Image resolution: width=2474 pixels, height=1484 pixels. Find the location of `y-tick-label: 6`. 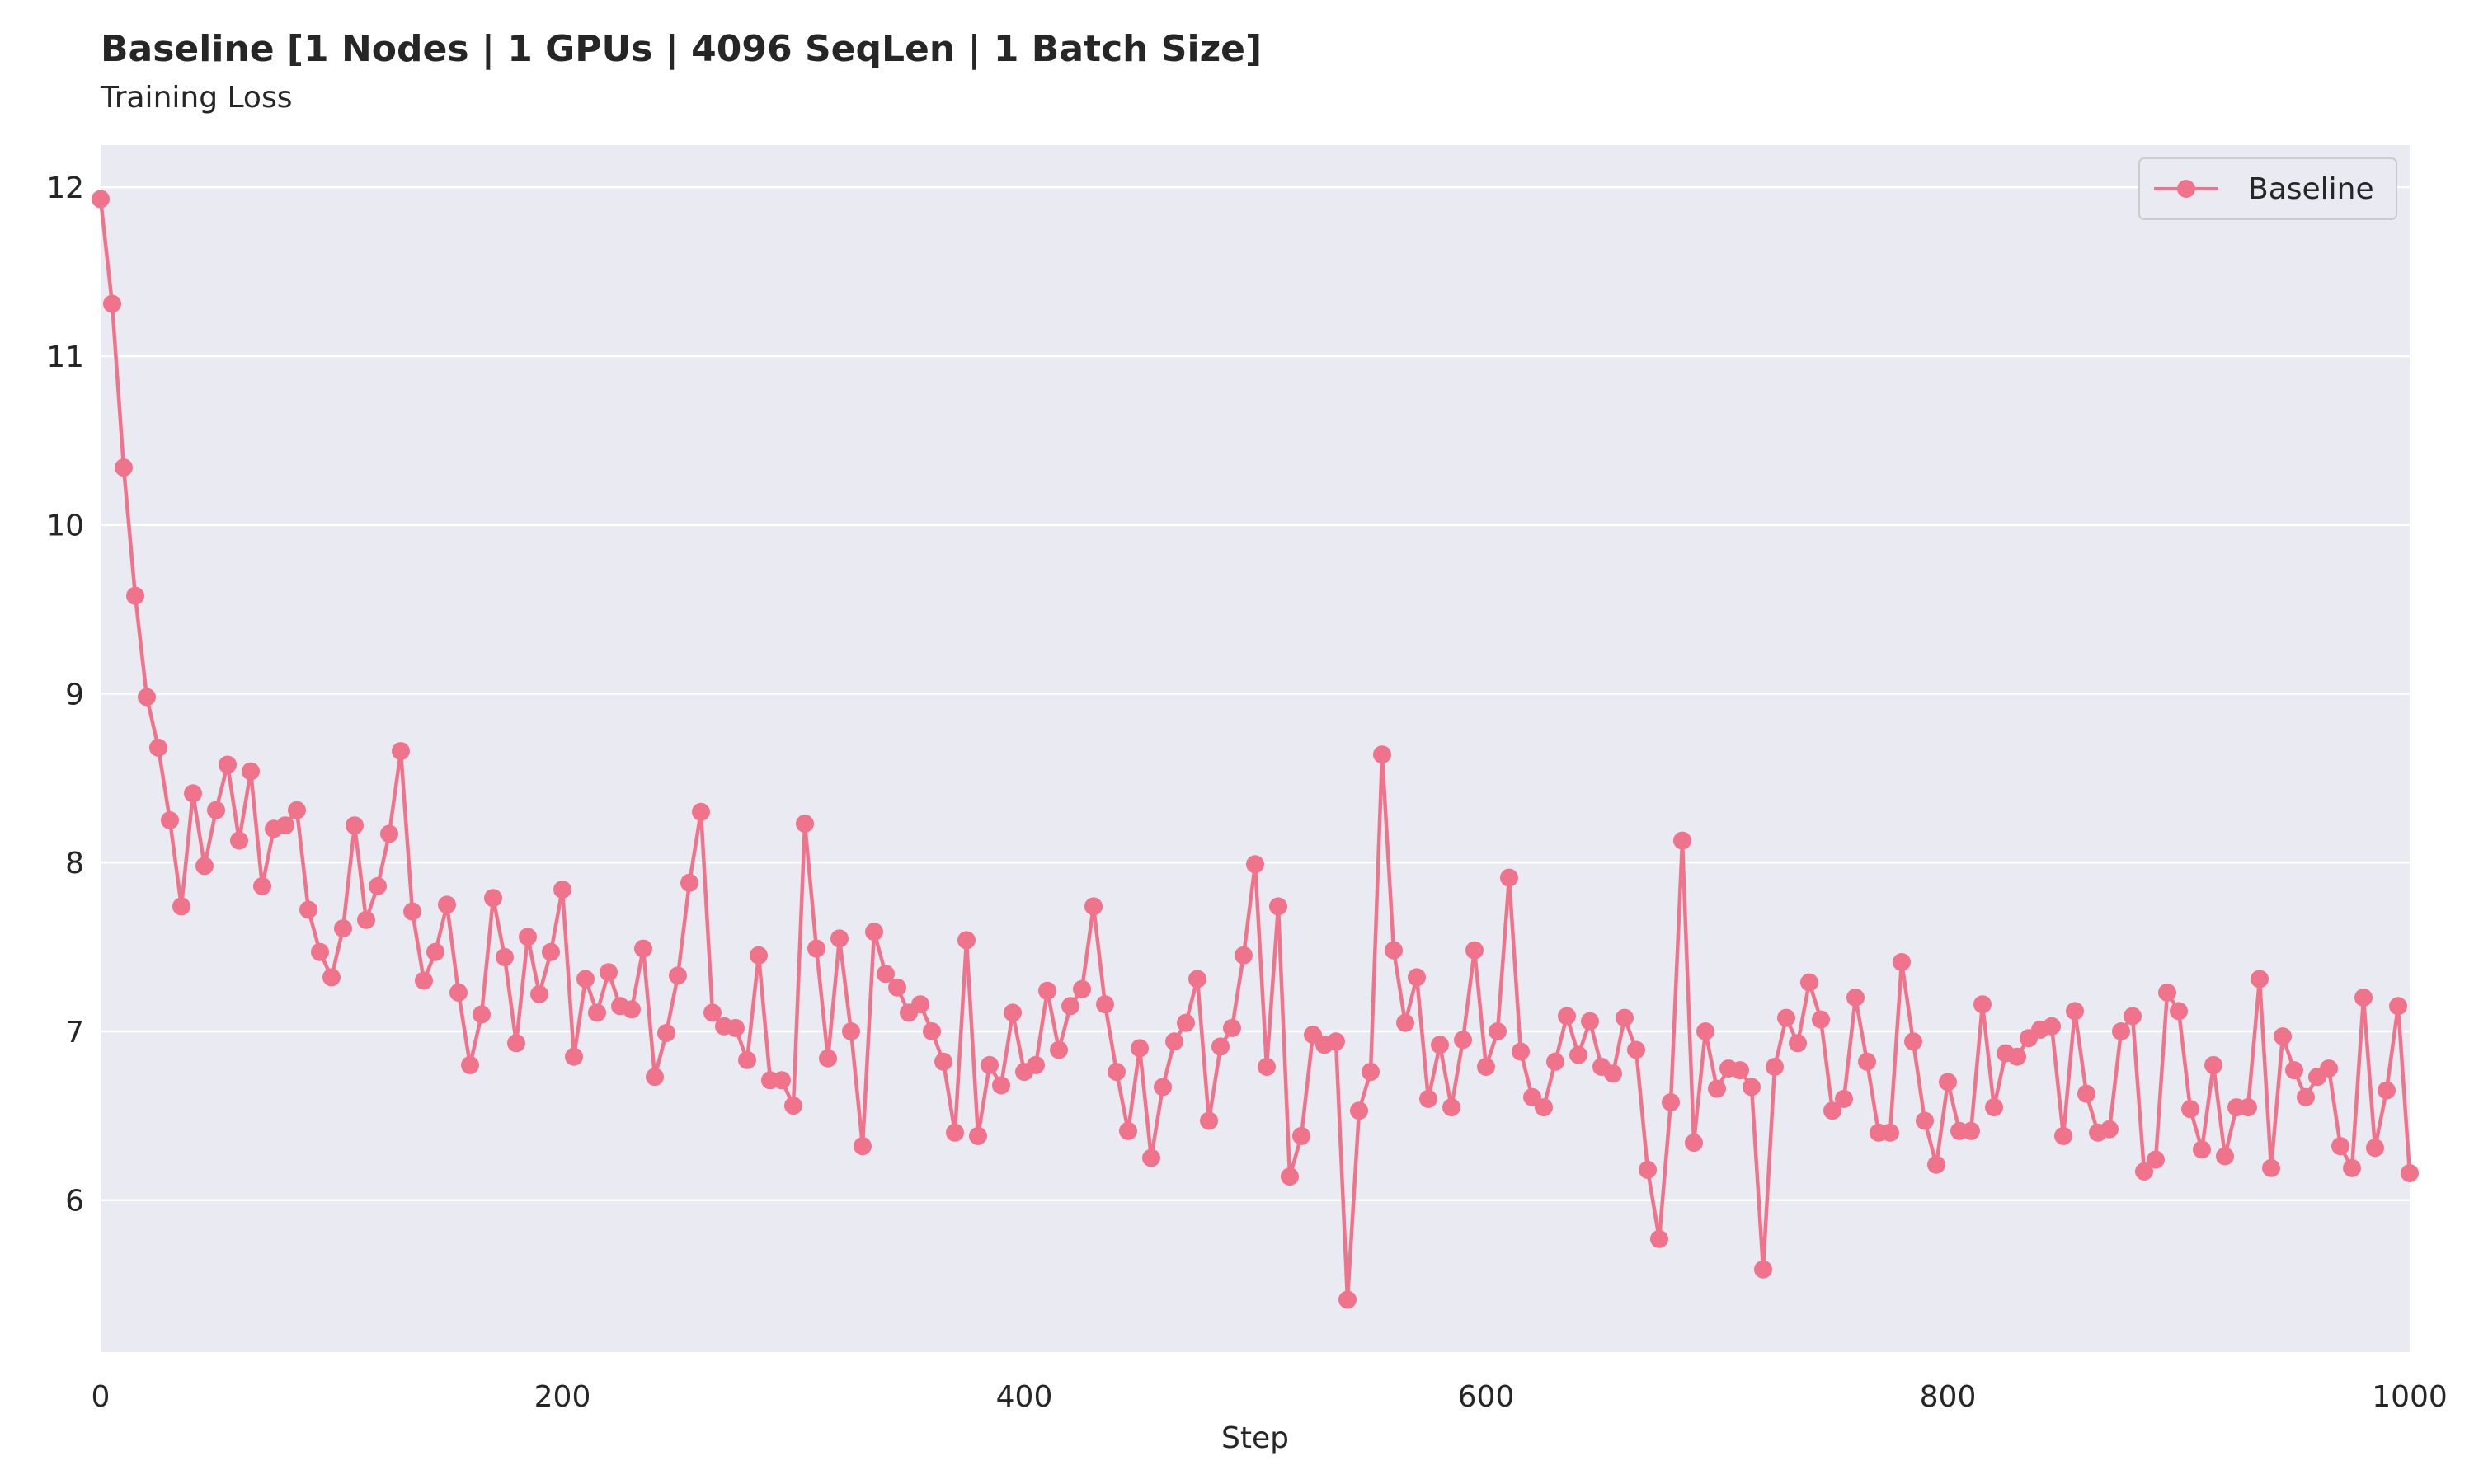

y-tick-label: 6 is located at coordinates (74, 1202).